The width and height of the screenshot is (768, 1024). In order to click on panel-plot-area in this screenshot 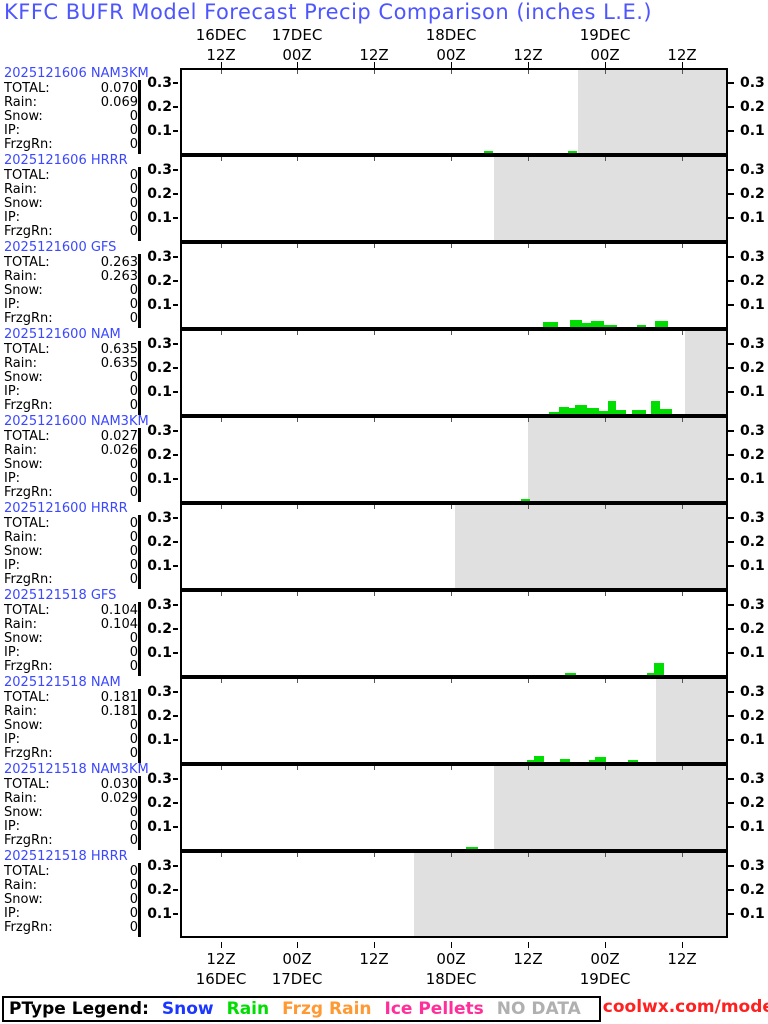, I will do `click(454, 720)`.